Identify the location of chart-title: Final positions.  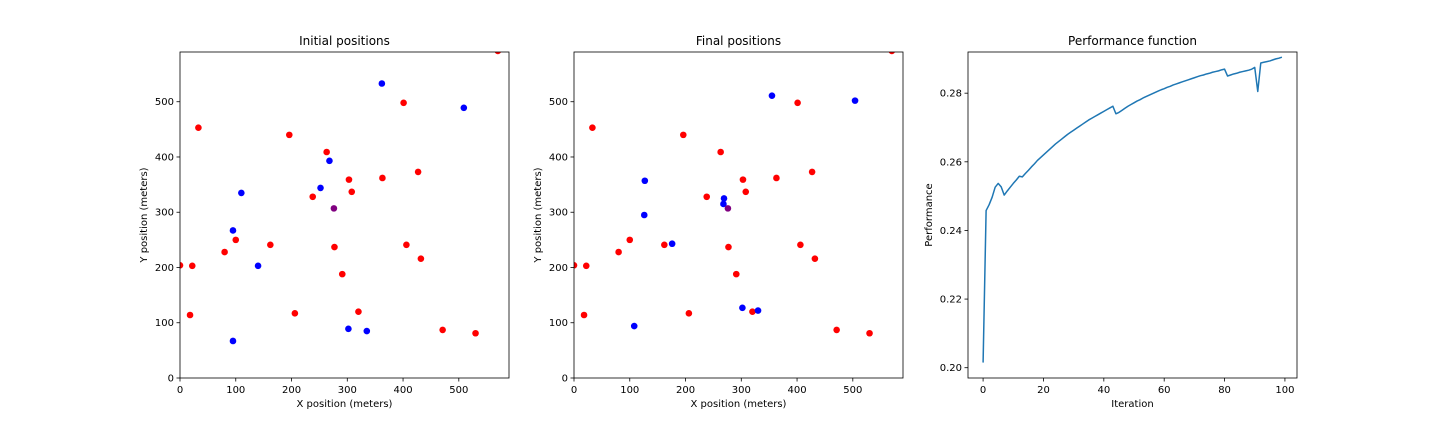
(738, 41).